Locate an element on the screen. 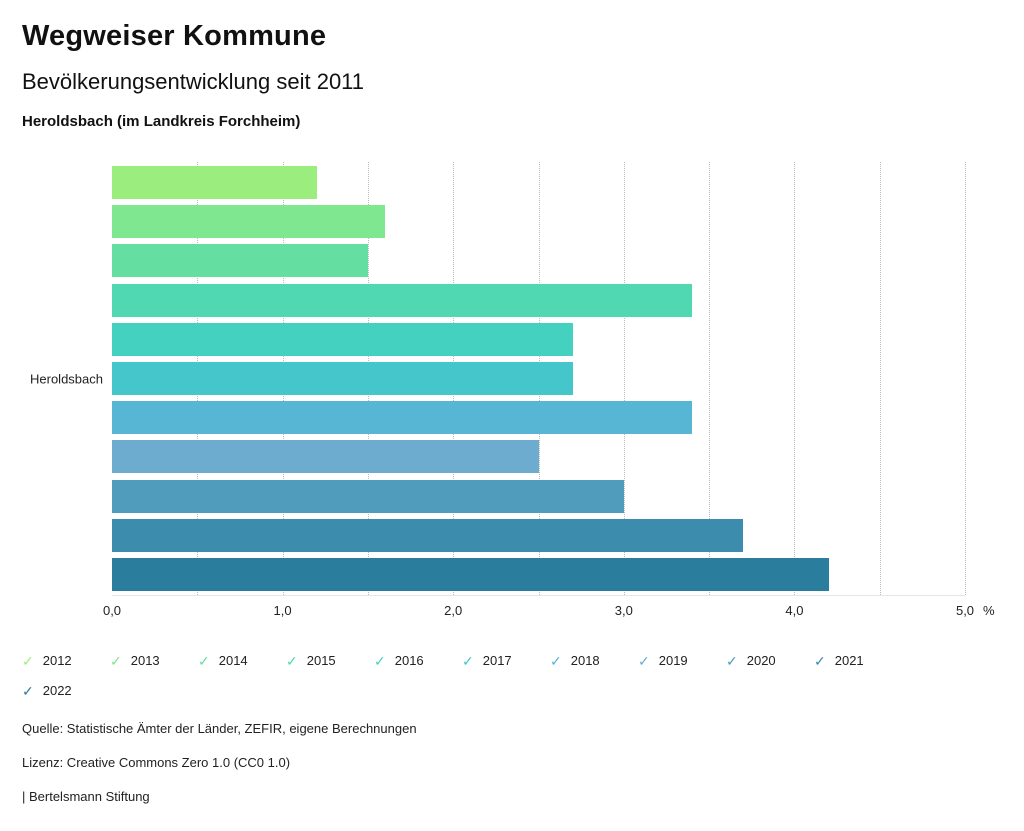  legend-item-2014: ✓ 2014 is located at coordinates (242, 660).